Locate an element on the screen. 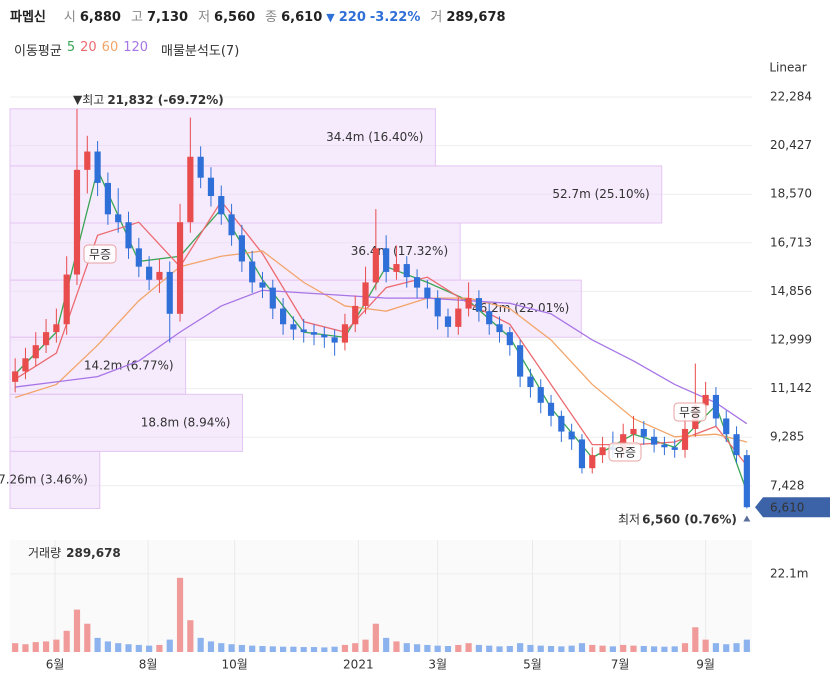  y-tick-label: 18,570 is located at coordinates (791, 194).